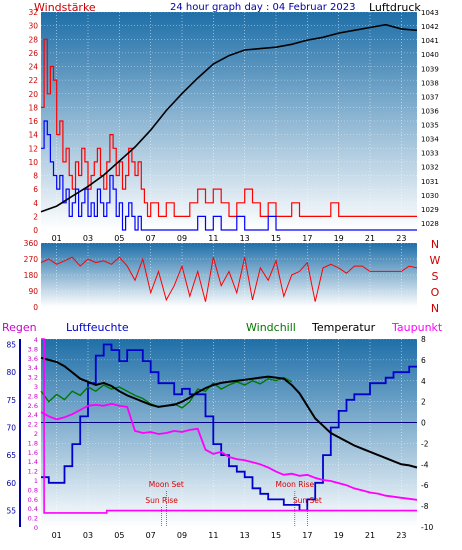 The height and width of the screenshot is (550, 462). Describe the element at coordinates (343, 327) in the screenshot. I see `temperature-legend: Temperatur` at that location.